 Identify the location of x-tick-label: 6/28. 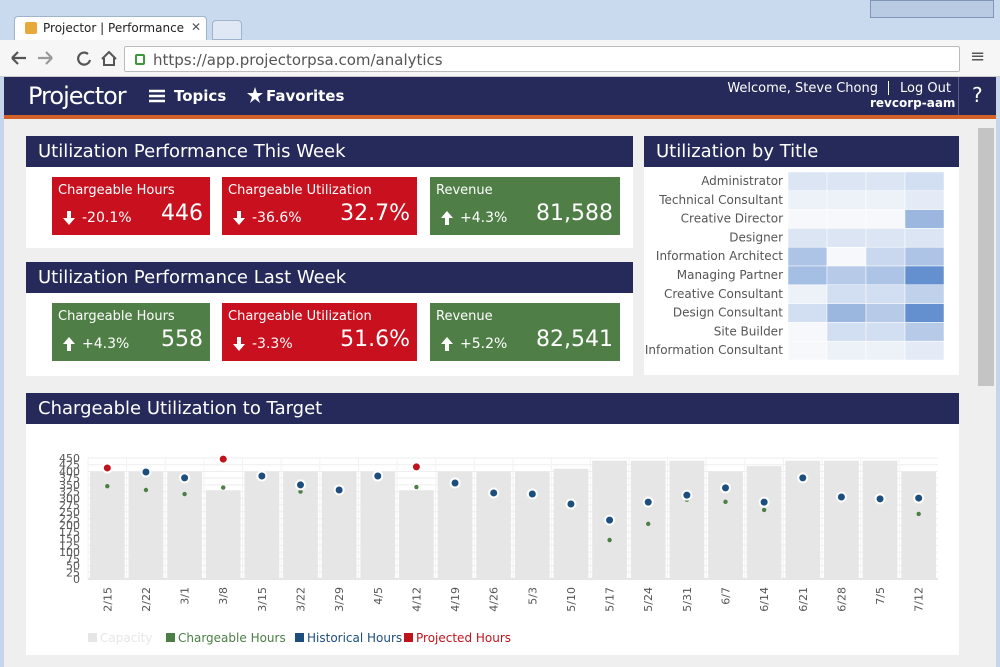
(841, 599).